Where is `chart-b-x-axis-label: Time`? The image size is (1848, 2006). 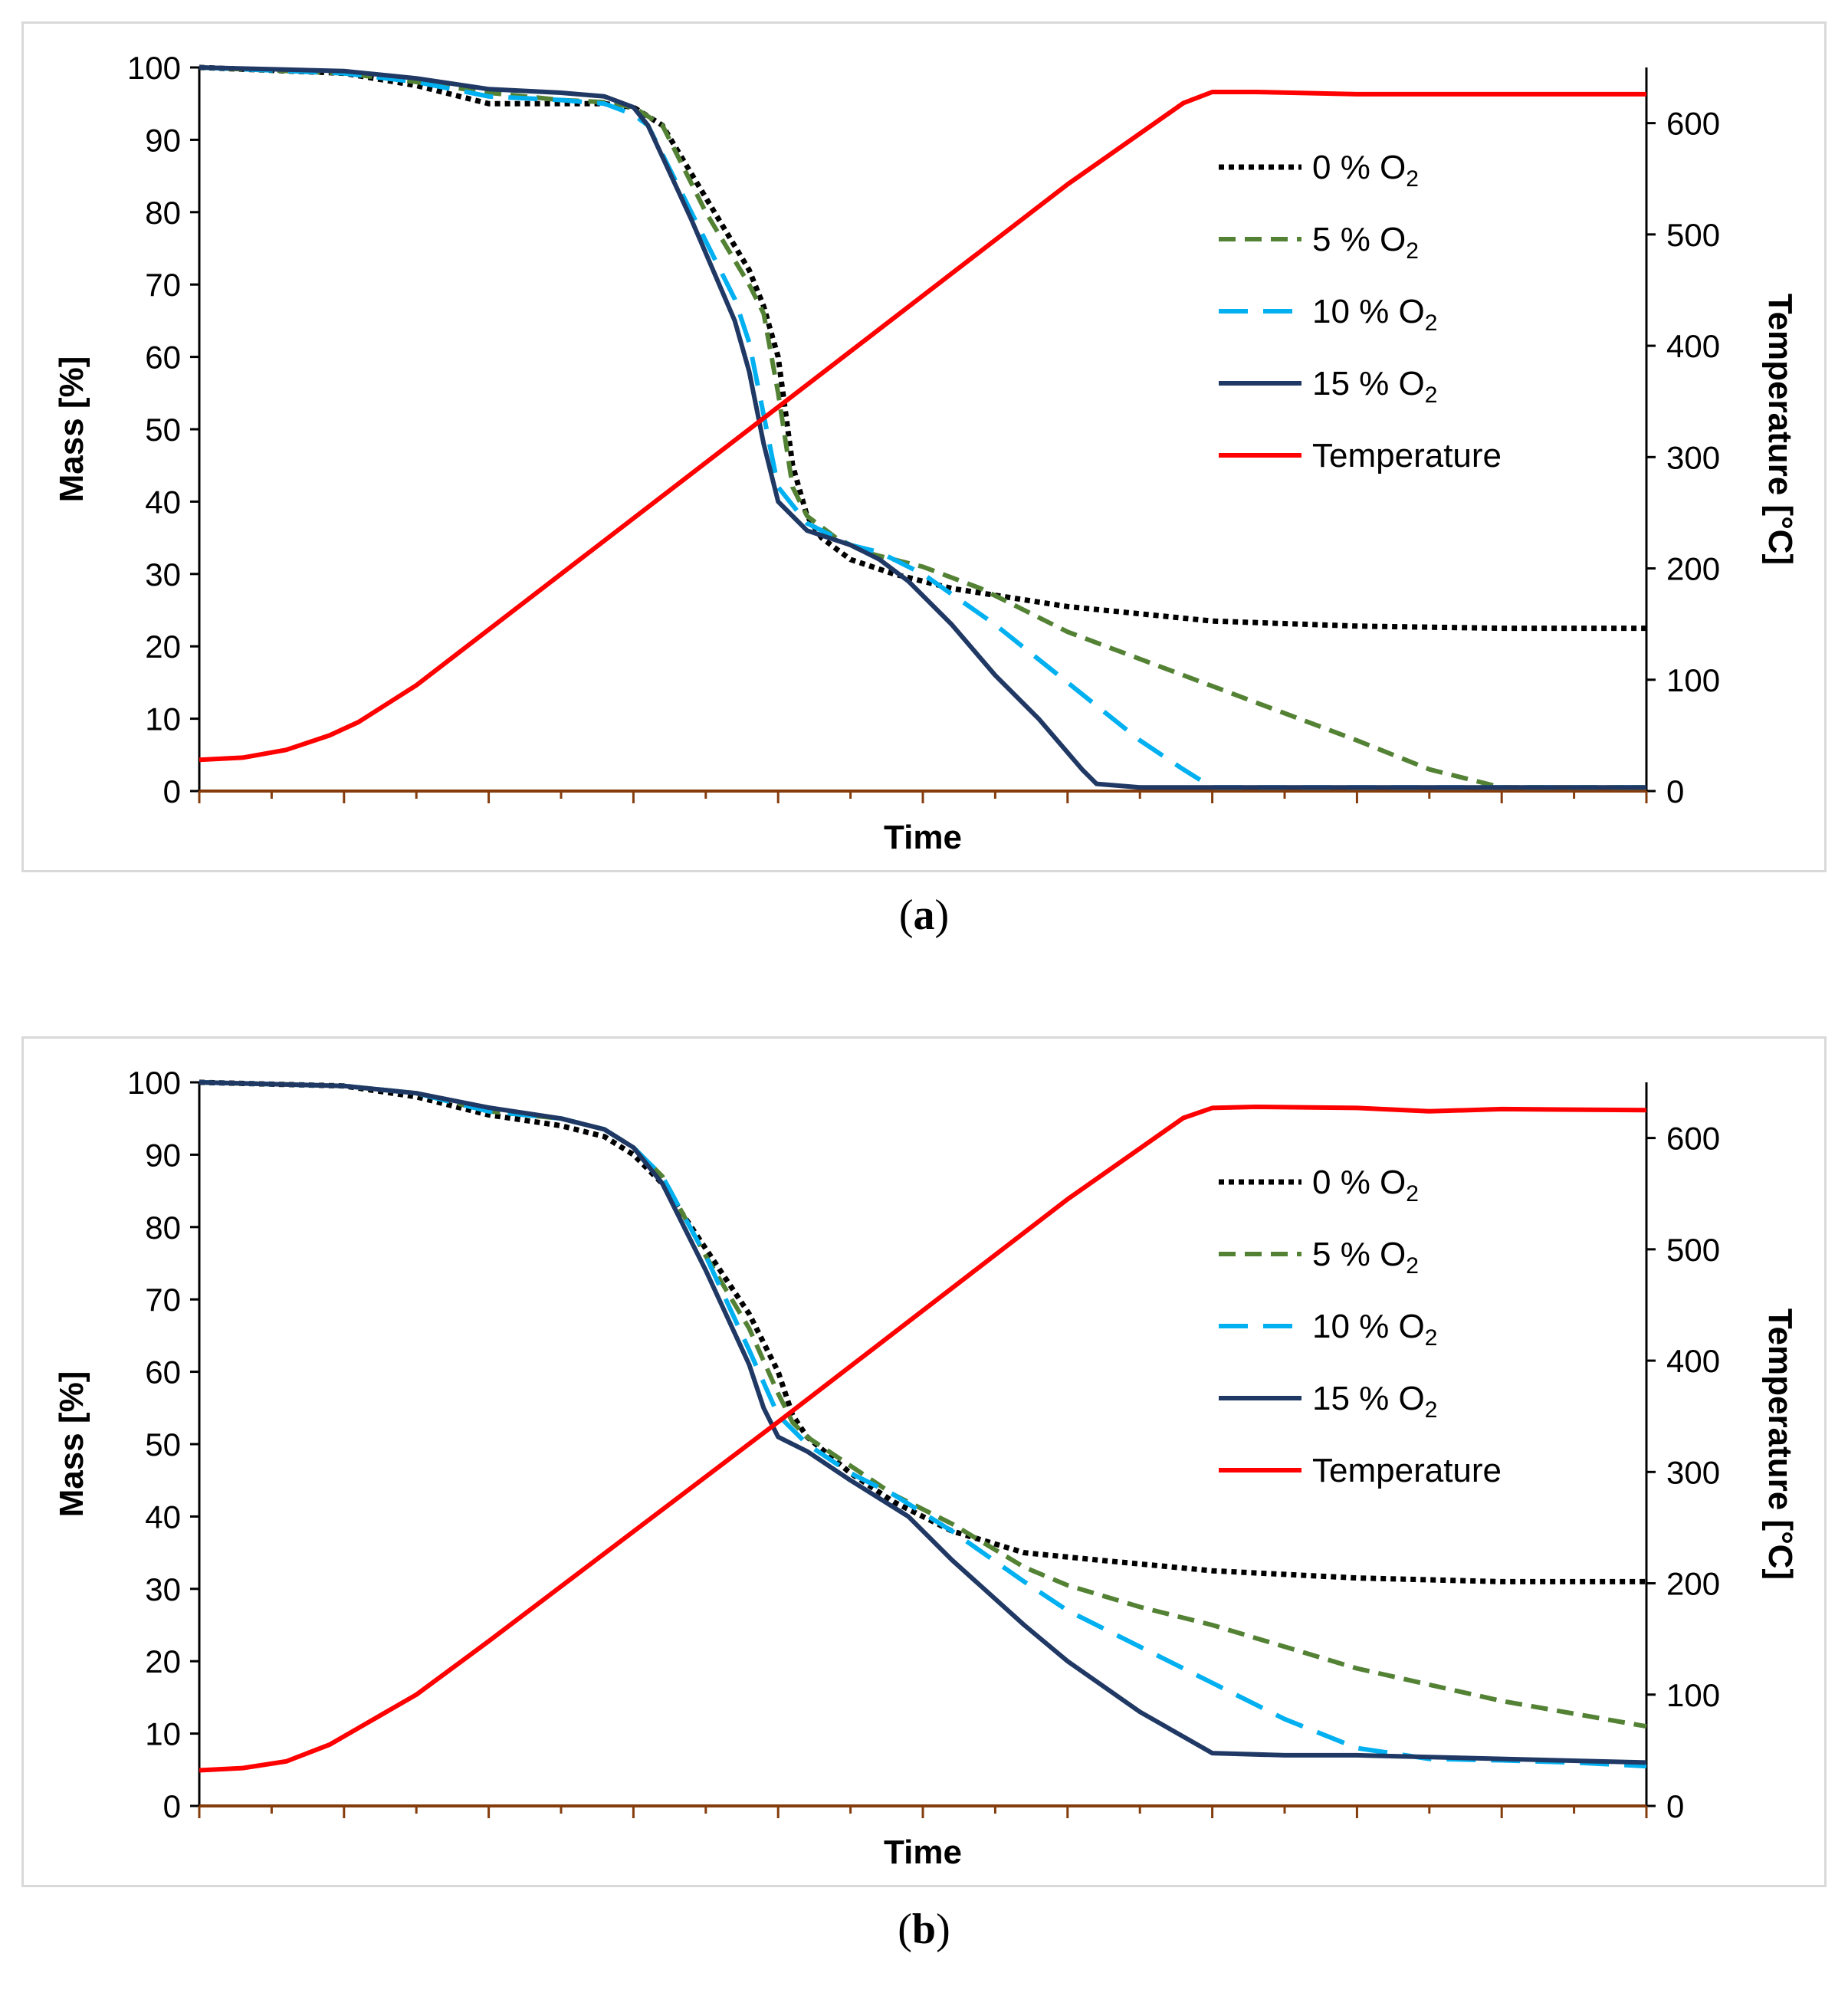
chart-b-x-axis-label: Time is located at coordinates (923, 1852).